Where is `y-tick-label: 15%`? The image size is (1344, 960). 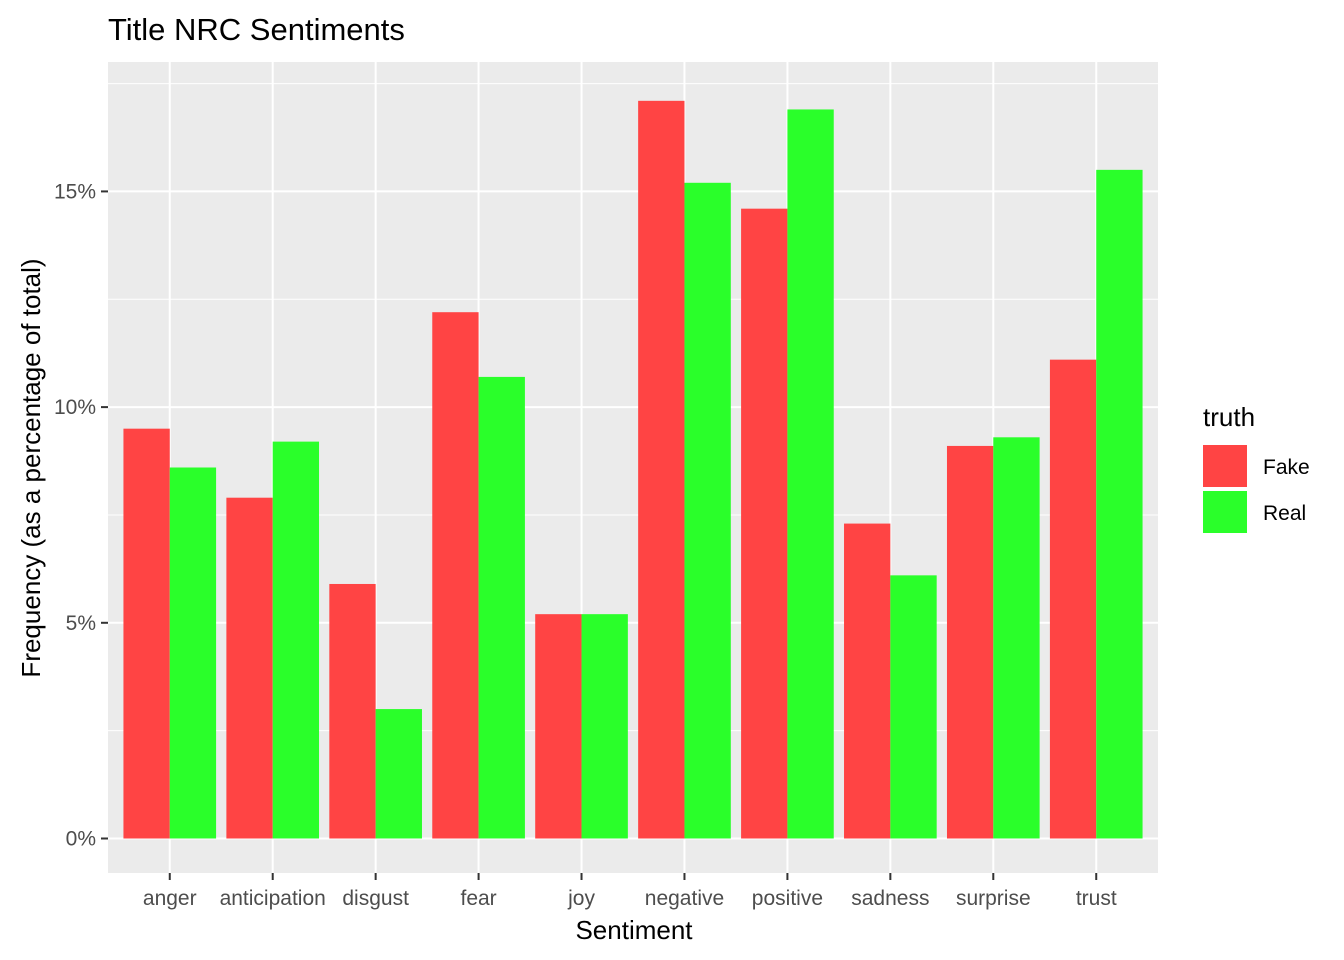
y-tick-label: 15% is located at coordinates (75, 191).